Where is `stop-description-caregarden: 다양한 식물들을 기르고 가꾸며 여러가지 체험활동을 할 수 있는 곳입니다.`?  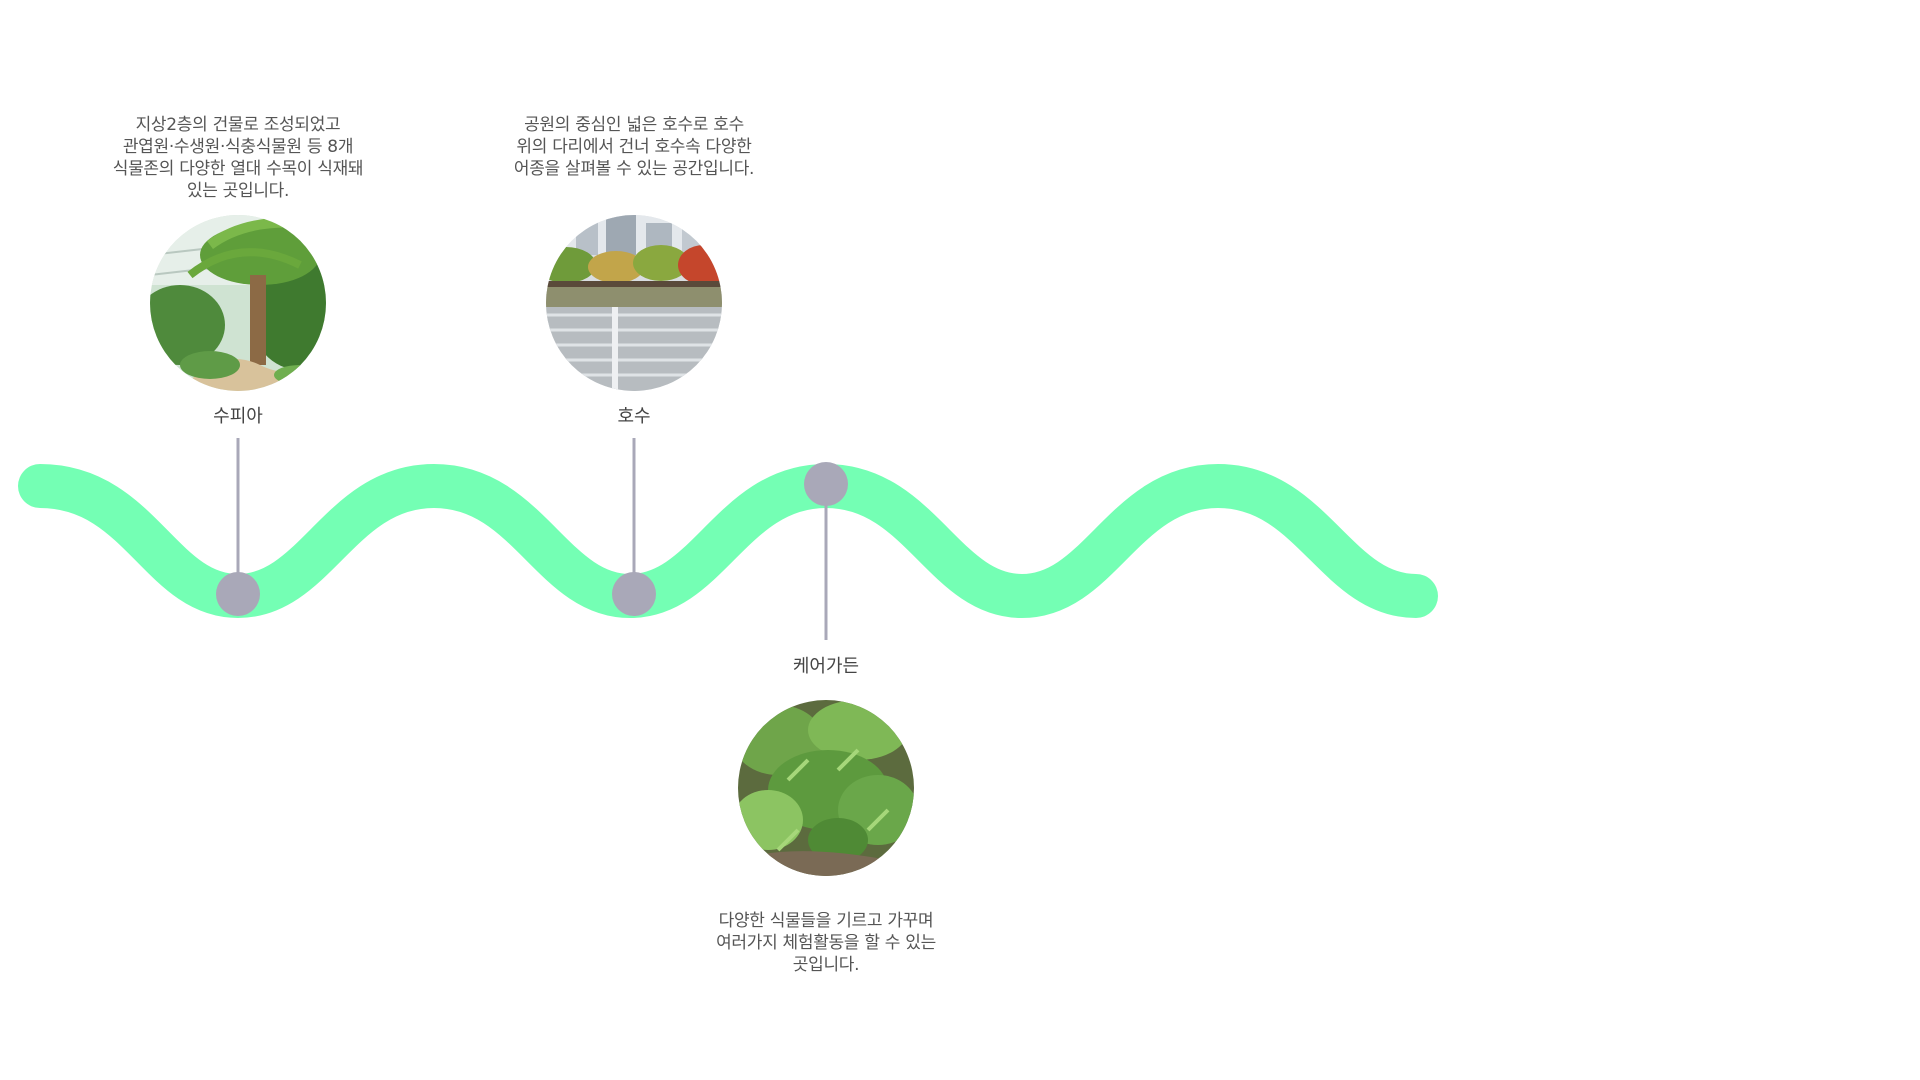
stop-description-caregarden: 다양한 식물들을 기르고 가꾸며 여러가지 체험활동을 할 수 있는 곳입니다. is located at coordinates (826, 943).